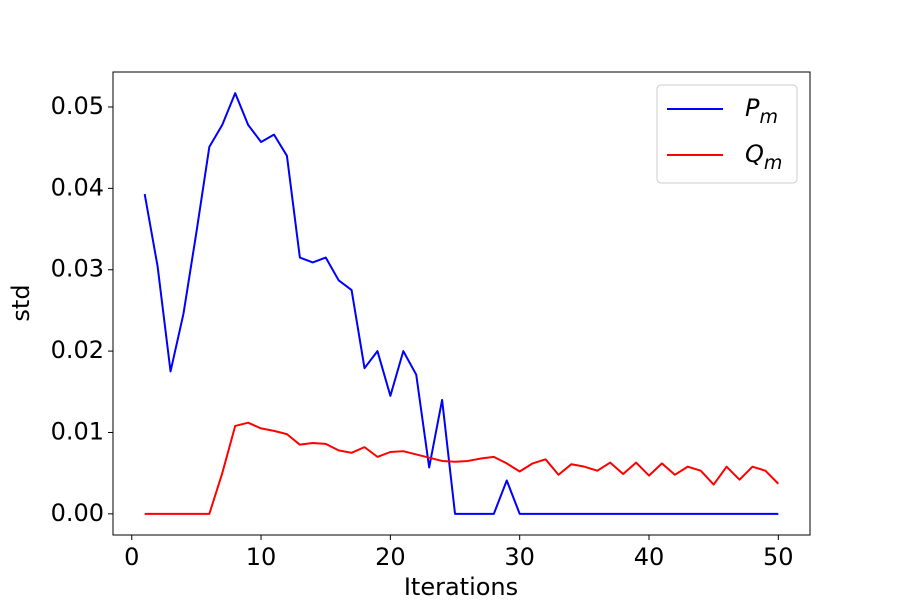  What do you see at coordinates (21, 302) in the screenshot?
I see `y-axis-label: std` at bounding box center [21, 302].